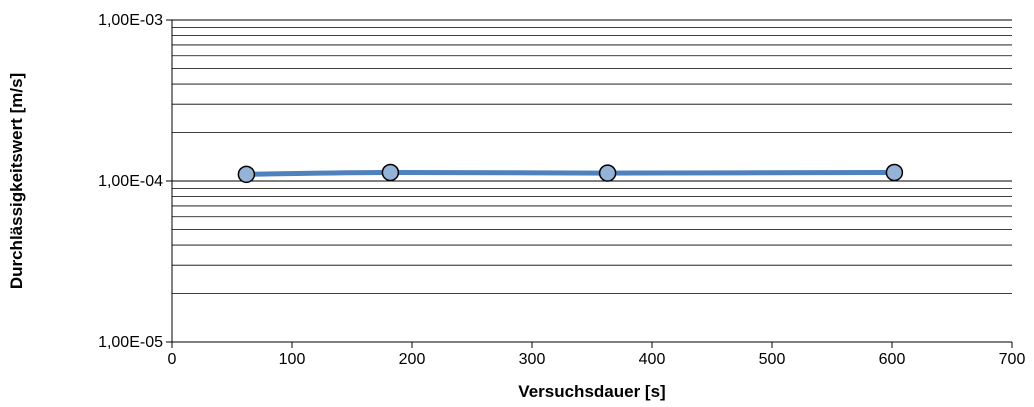 Image resolution: width=1034 pixels, height=407 pixels. What do you see at coordinates (892, 359) in the screenshot?
I see `x-tick-label: 600` at bounding box center [892, 359].